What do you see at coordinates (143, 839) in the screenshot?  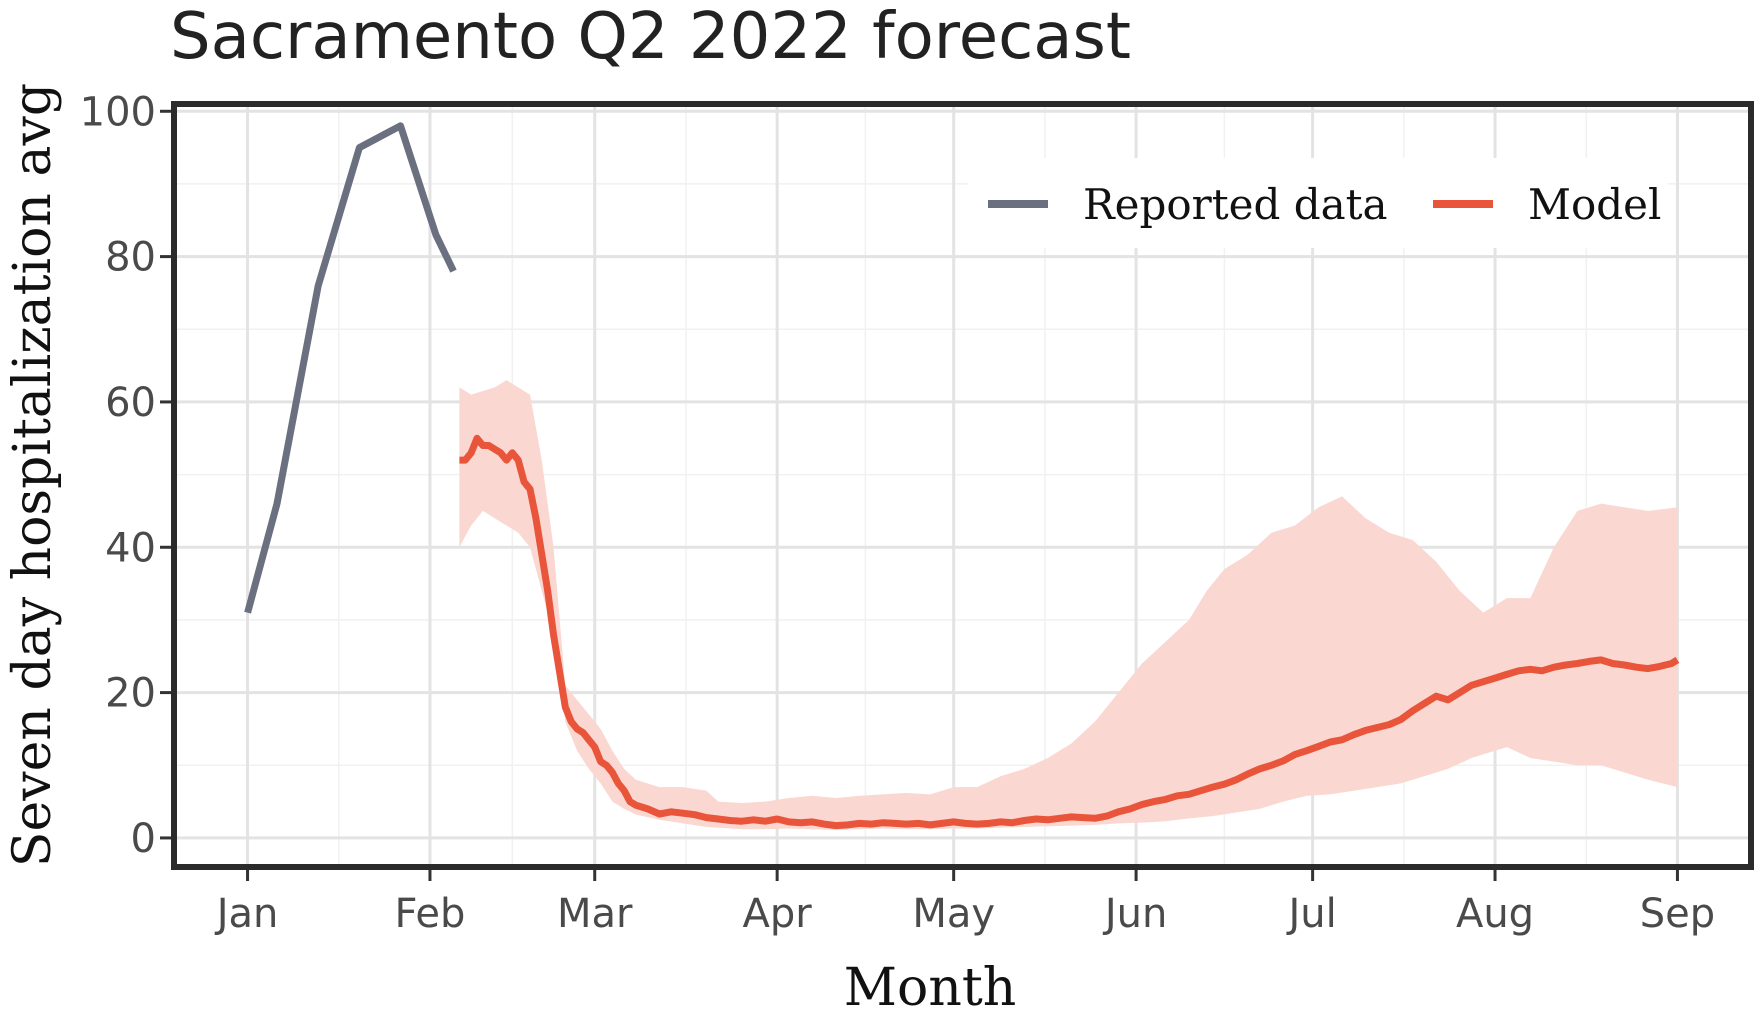 I see `y-tick-label: 0` at bounding box center [143, 839].